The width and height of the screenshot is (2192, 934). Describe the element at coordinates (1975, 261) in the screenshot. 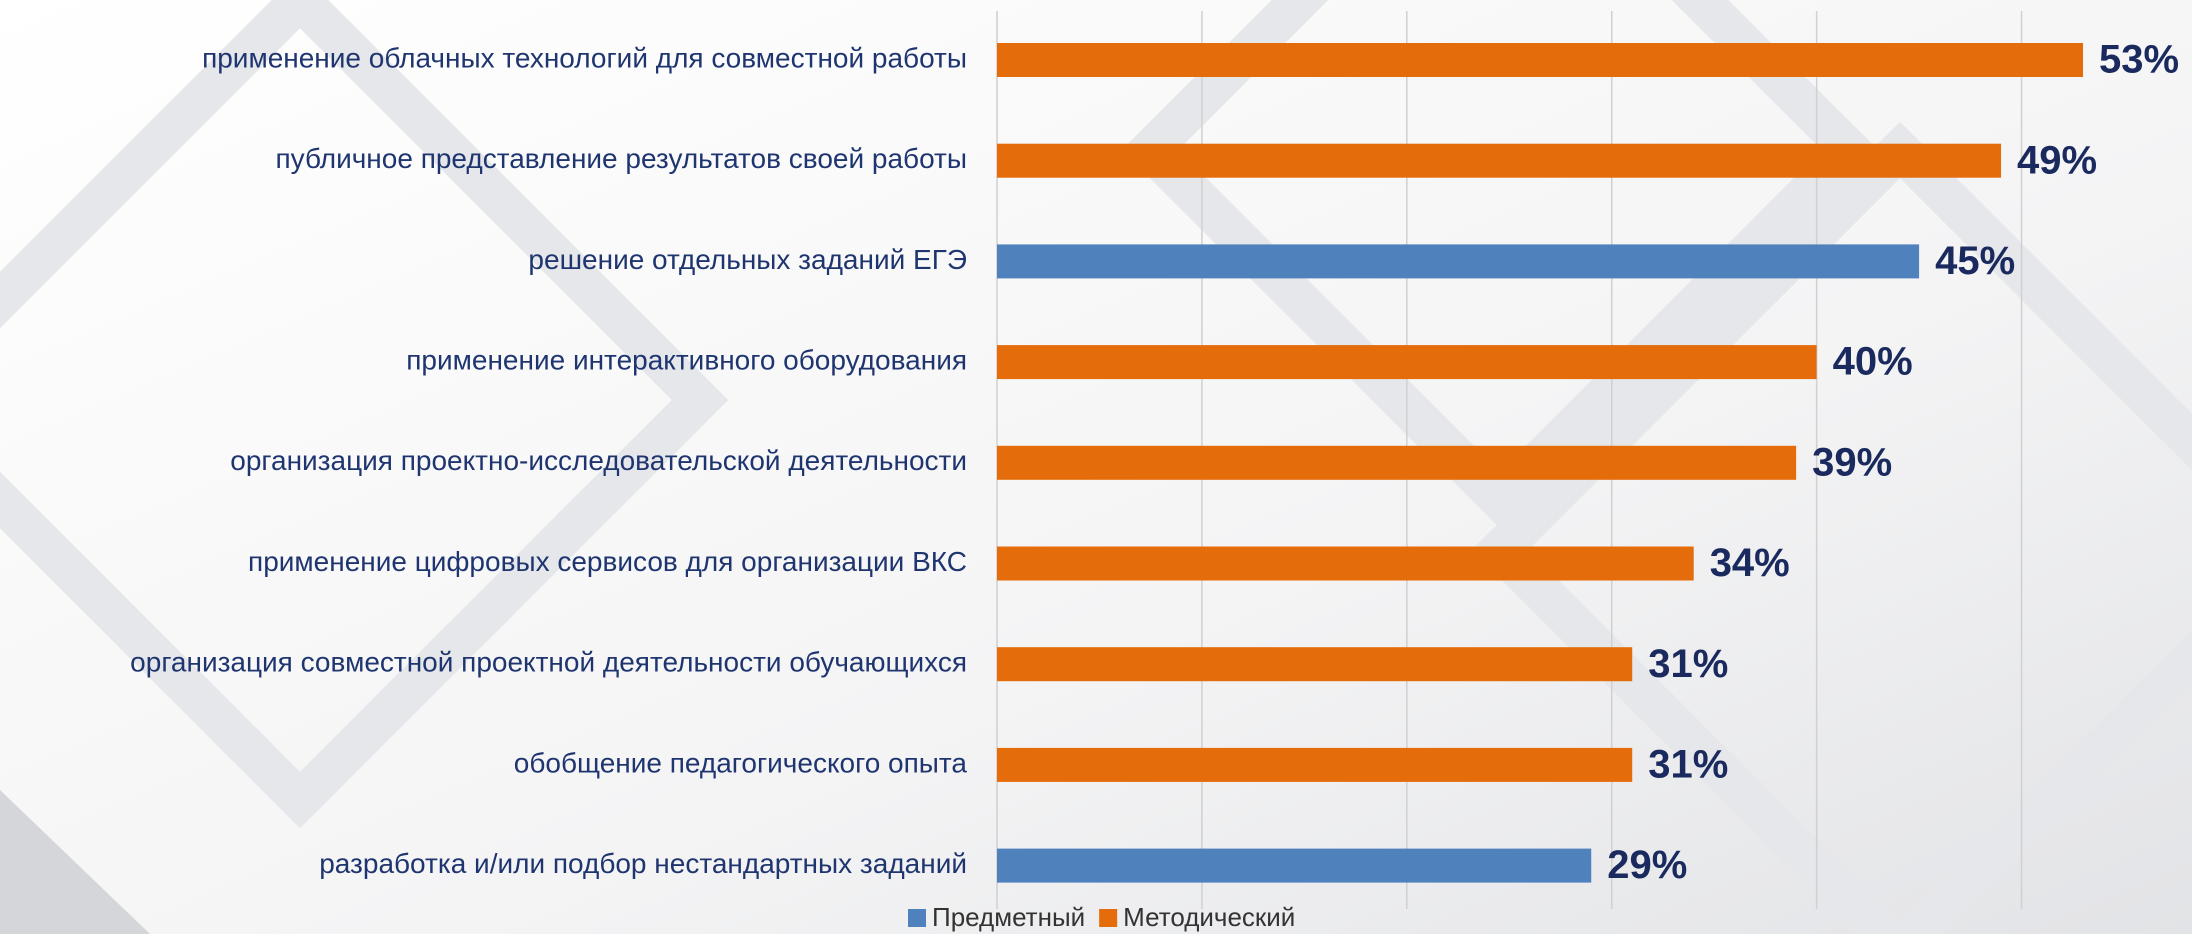

I see `value-label: 45%` at that location.